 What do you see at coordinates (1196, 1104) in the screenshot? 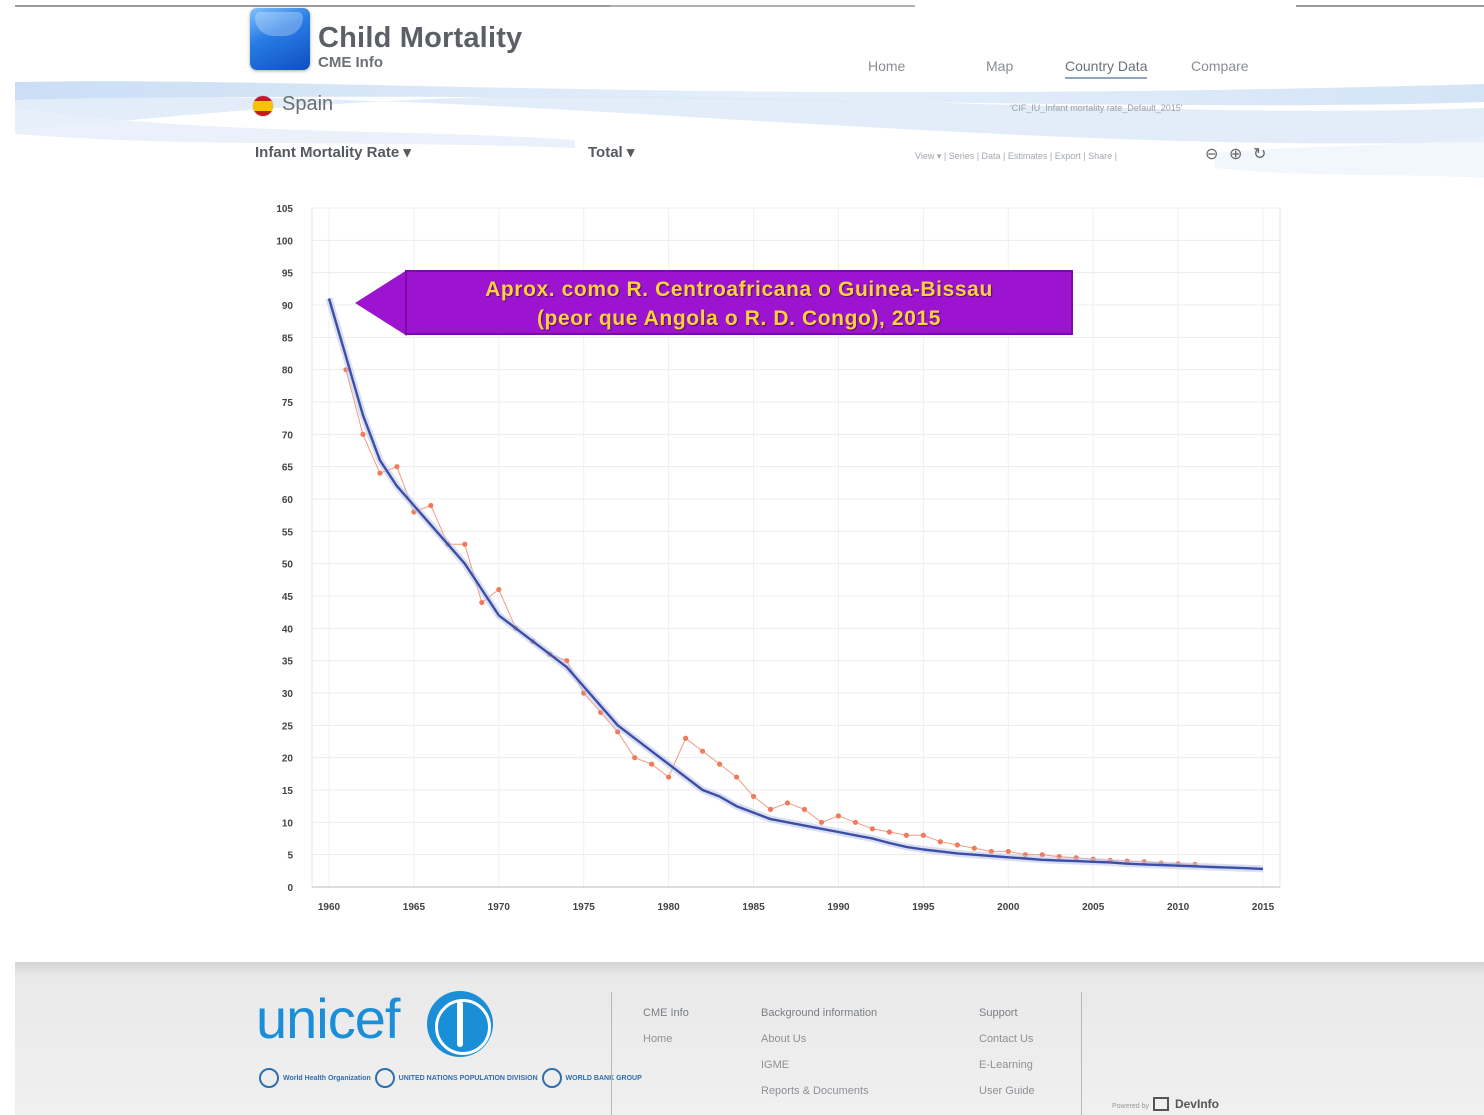
I see `devinfo-brand: DevInfo` at bounding box center [1196, 1104].